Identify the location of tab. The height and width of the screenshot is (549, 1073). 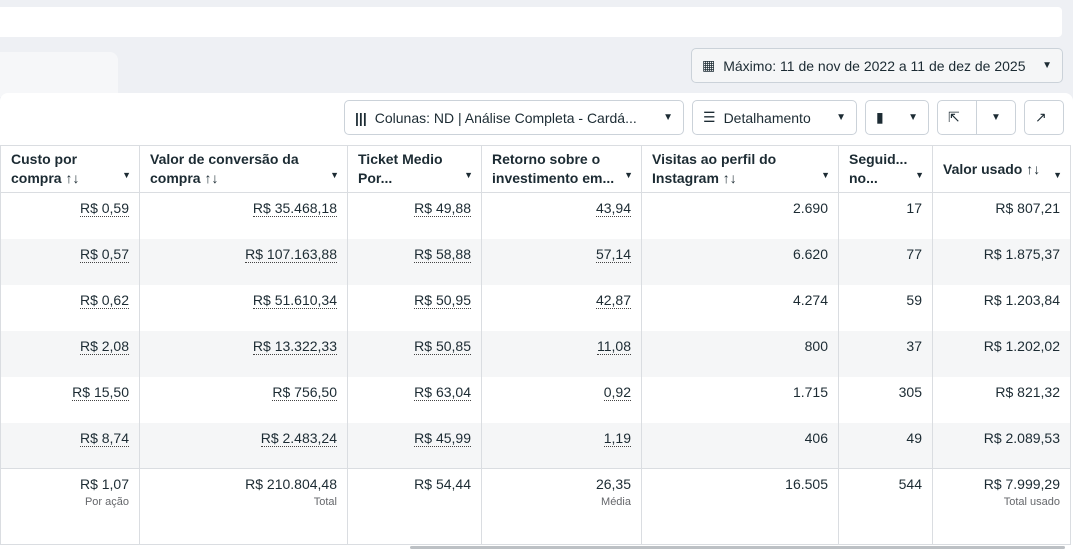
(59, 74).